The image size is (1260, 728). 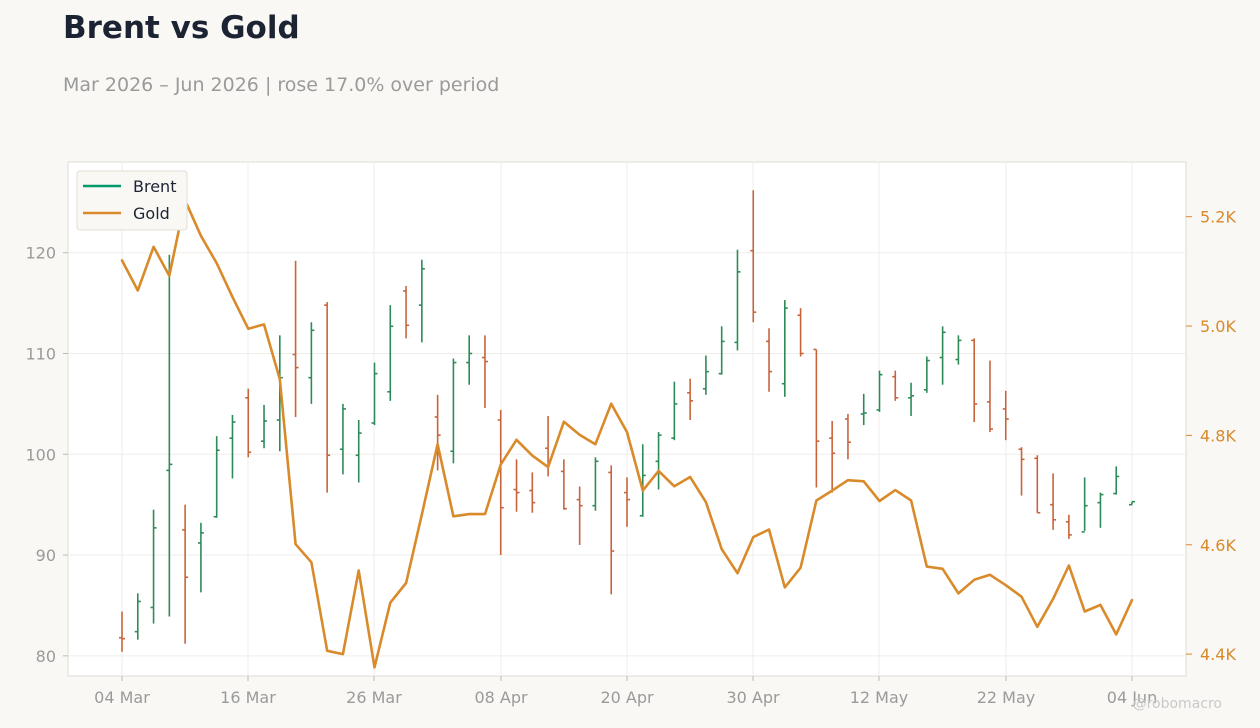 What do you see at coordinates (46, 555) in the screenshot?
I see `left-tick-label: 90` at bounding box center [46, 555].